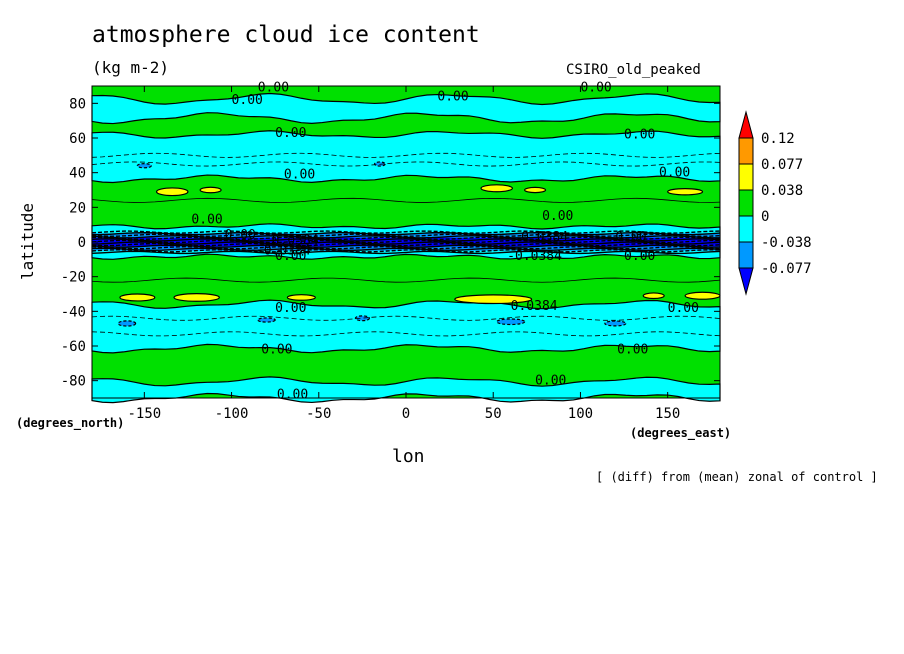 This screenshot has width=904, height=654. Describe the element at coordinates (786, 243) in the screenshot. I see `legend-label: -0.038` at that location.